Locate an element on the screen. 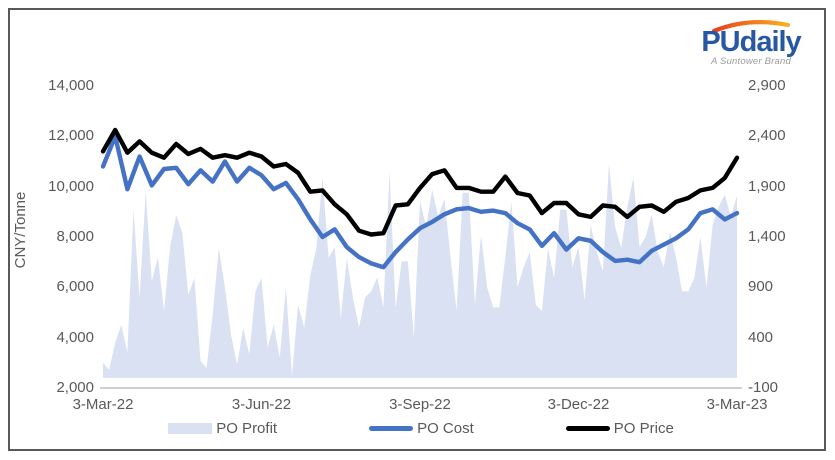 The height and width of the screenshot is (460, 835). legend-item-po-profit: PO Profit is located at coordinates (222, 428).